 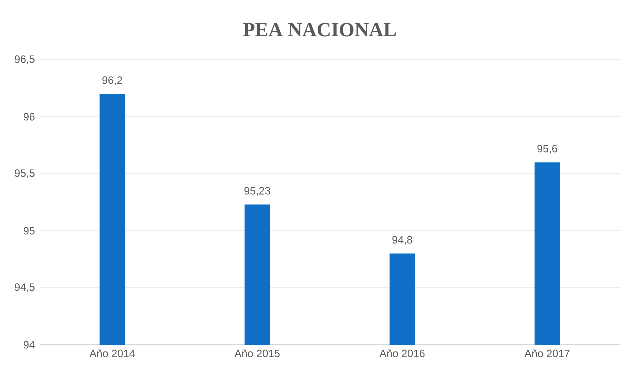 What do you see at coordinates (548, 149) in the screenshot?
I see `data-label: 95,6` at bounding box center [548, 149].